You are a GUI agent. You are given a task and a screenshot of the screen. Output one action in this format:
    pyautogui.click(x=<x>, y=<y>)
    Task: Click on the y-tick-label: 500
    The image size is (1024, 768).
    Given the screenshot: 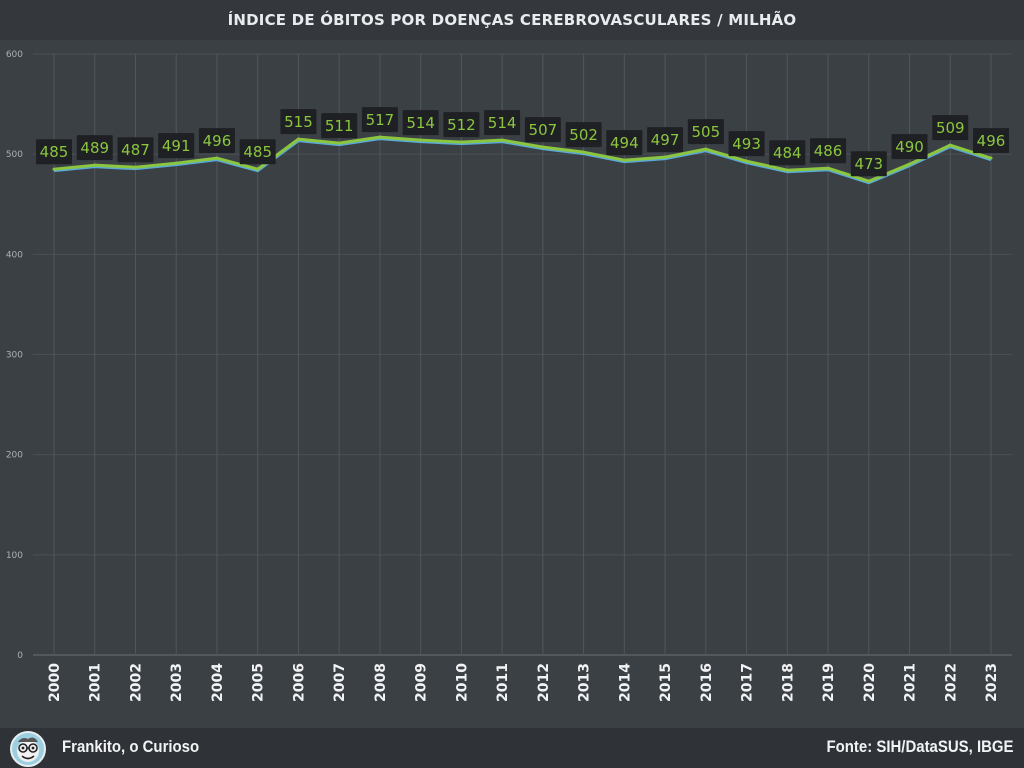 What is the action you would take?
    pyautogui.click(x=14, y=155)
    